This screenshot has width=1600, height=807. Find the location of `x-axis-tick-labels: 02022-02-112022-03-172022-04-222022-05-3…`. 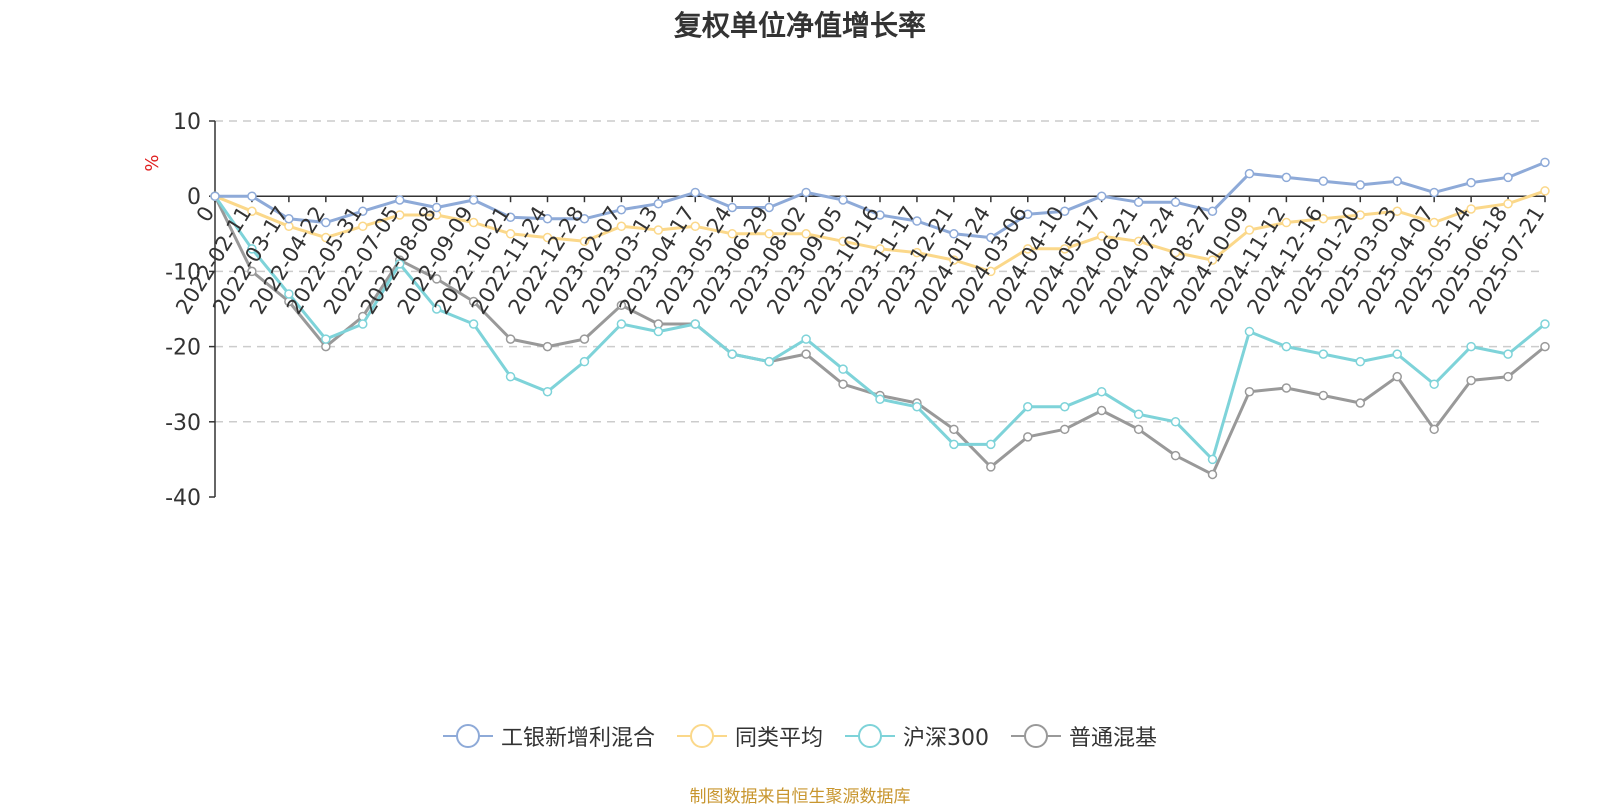

x-axis-tick-labels: 02022-02-112022-03-172022-04-222022-05-3… is located at coordinates (860, 260).